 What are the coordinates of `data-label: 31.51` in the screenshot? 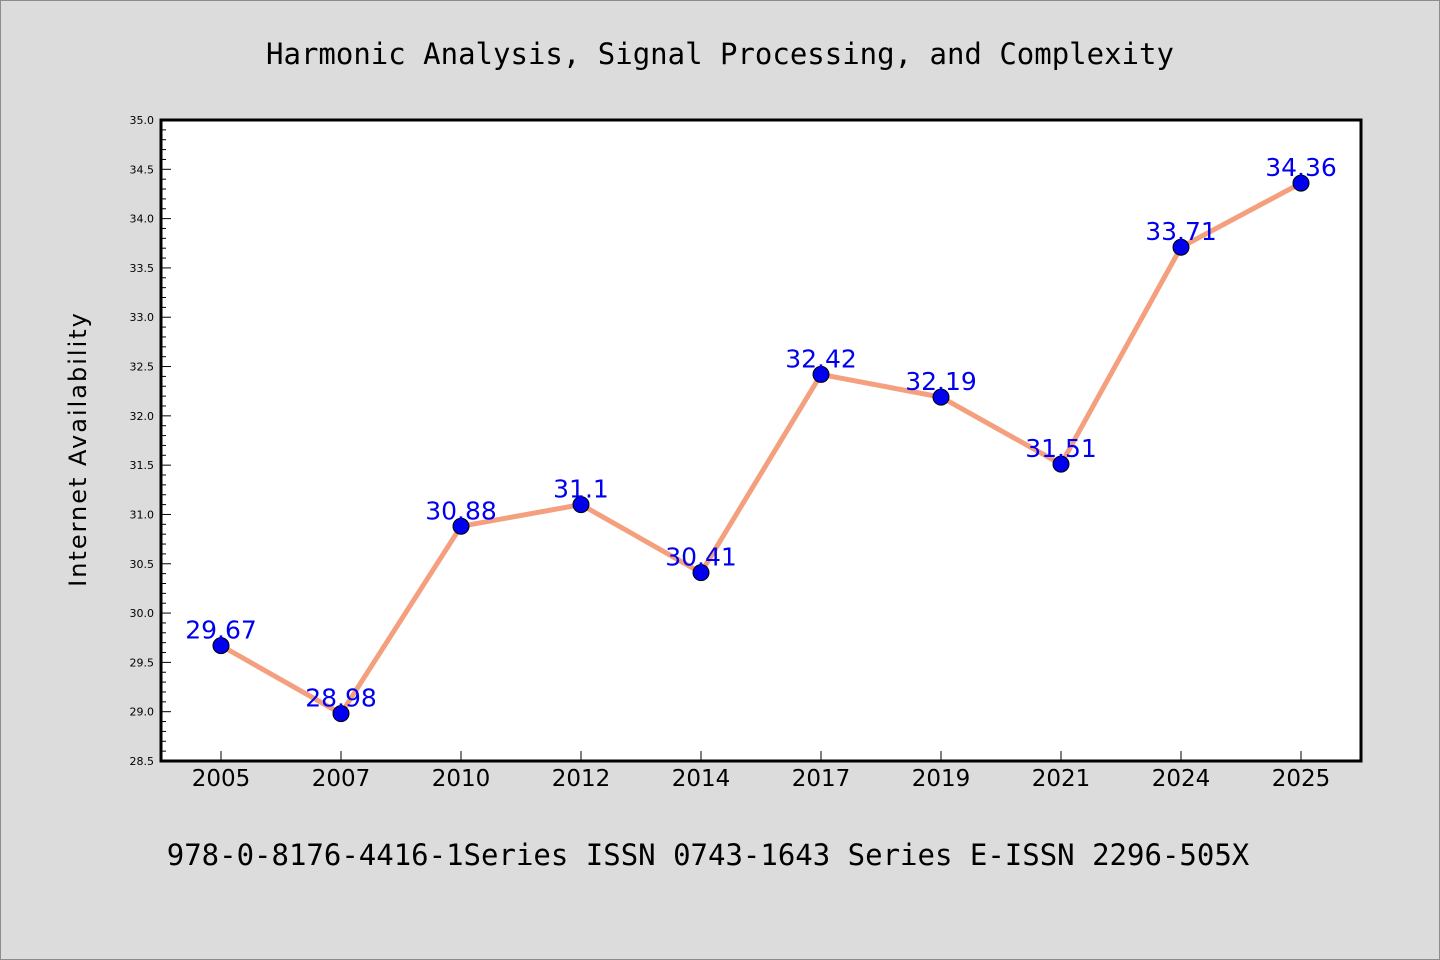 It's located at (1061, 448).